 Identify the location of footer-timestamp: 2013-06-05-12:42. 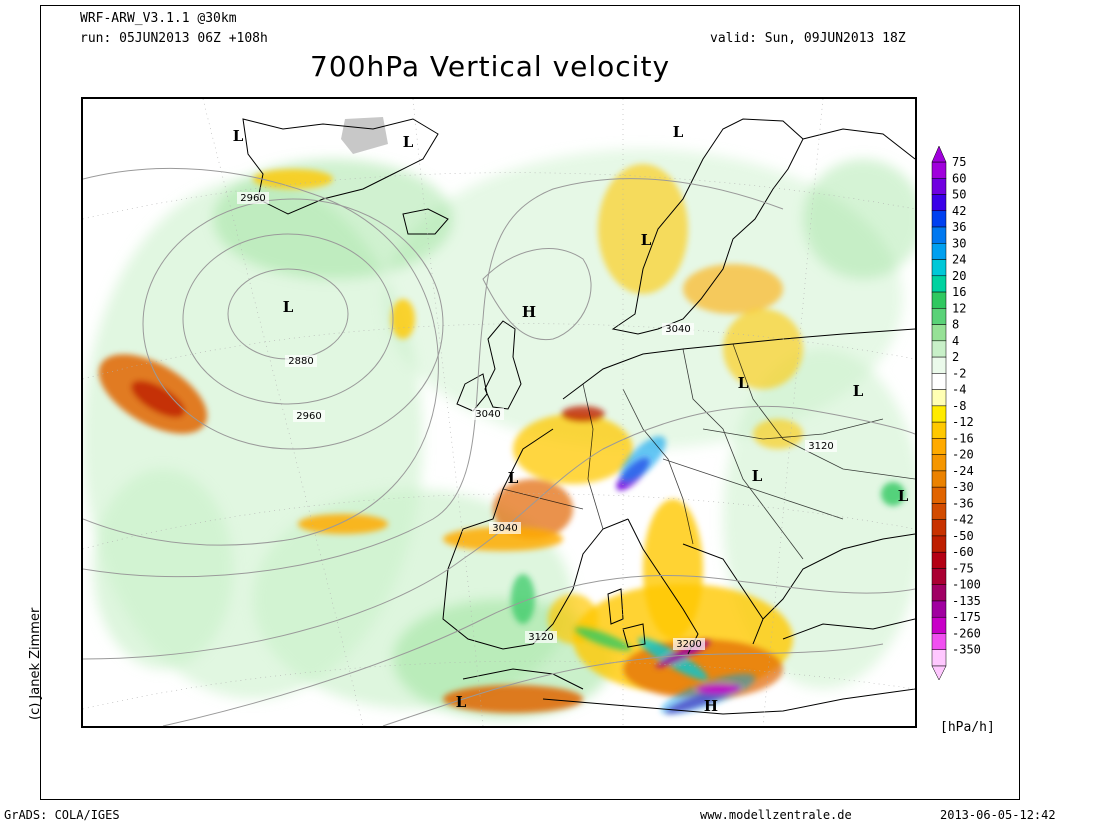
(998, 815).